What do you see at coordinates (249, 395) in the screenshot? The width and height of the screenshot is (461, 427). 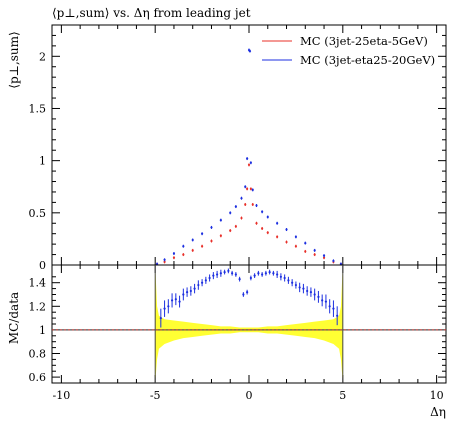 I see `x-tick-label: 0` at bounding box center [249, 395].